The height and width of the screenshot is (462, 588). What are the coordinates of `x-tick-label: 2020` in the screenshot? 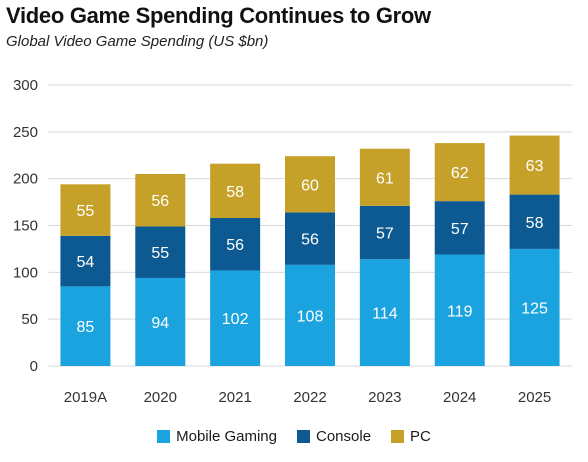 It's located at (160, 397).